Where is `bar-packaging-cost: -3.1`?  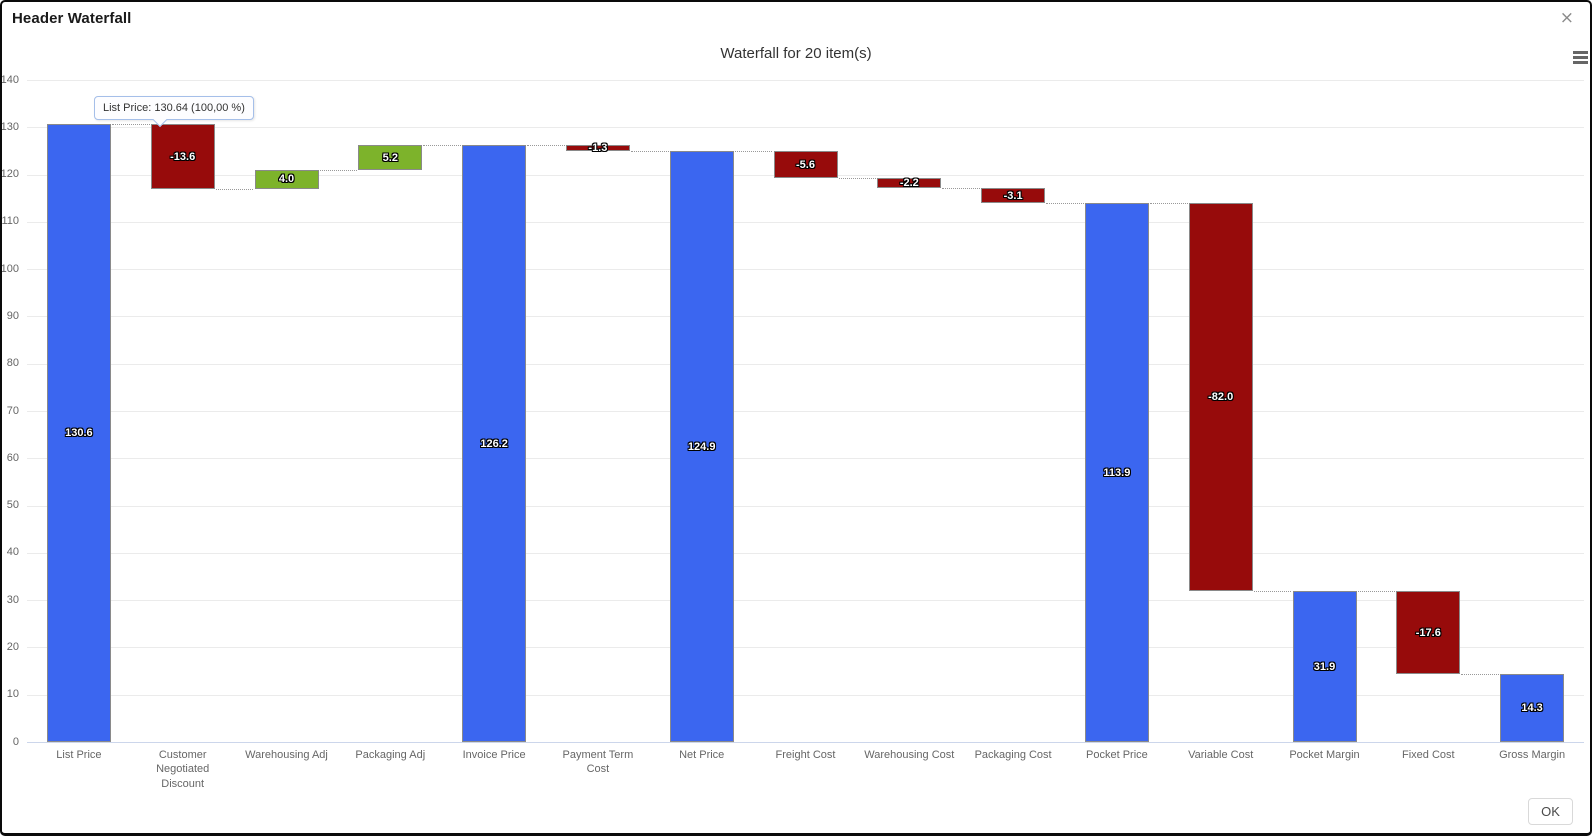 bar-packaging-cost: -3.1 is located at coordinates (1013, 195).